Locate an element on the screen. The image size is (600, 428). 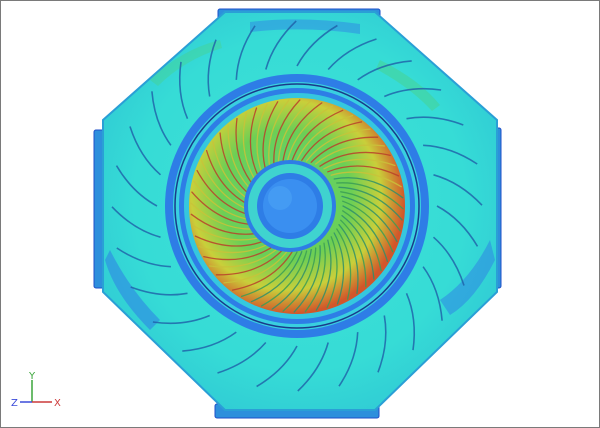
y-axis-label: Y is located at coordinates (32, 376).